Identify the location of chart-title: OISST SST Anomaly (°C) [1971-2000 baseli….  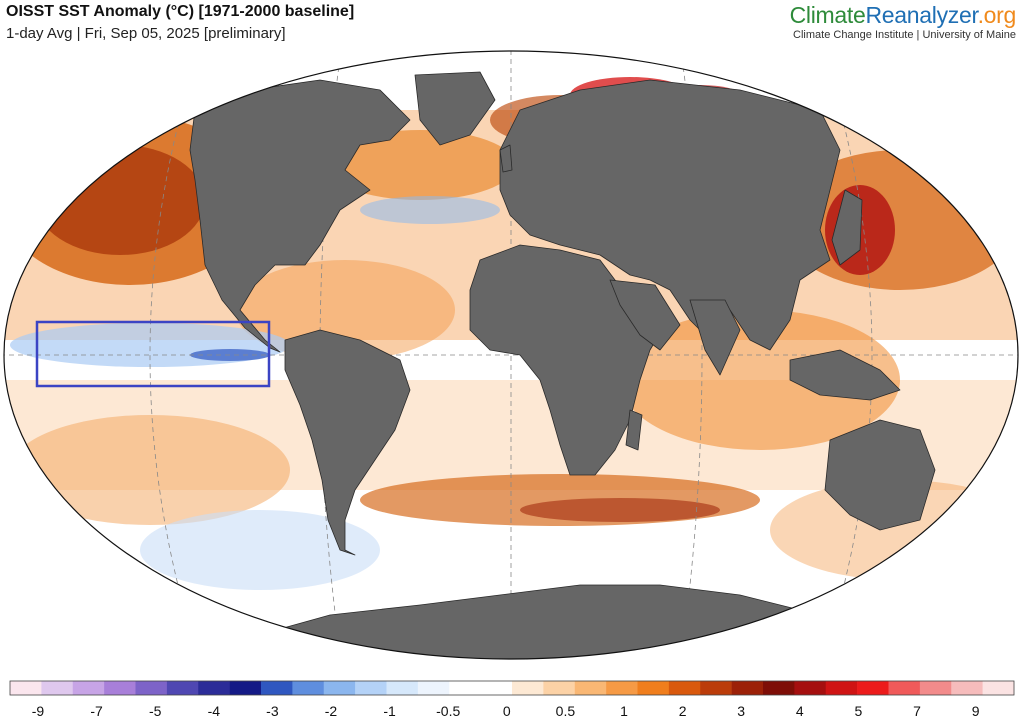
(180, 11).